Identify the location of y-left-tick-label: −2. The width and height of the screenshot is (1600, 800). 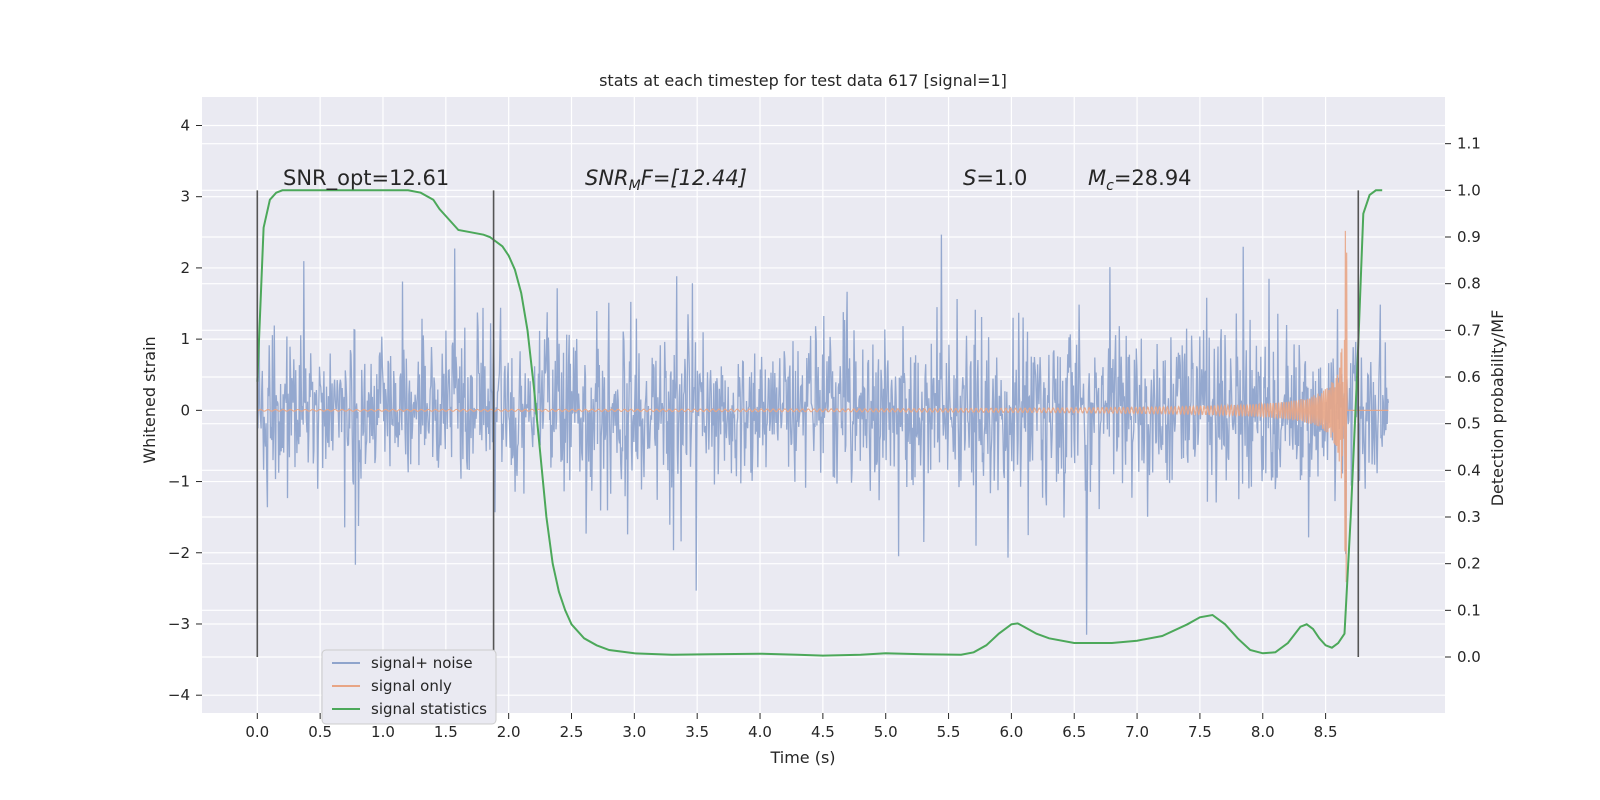
(179, 553).